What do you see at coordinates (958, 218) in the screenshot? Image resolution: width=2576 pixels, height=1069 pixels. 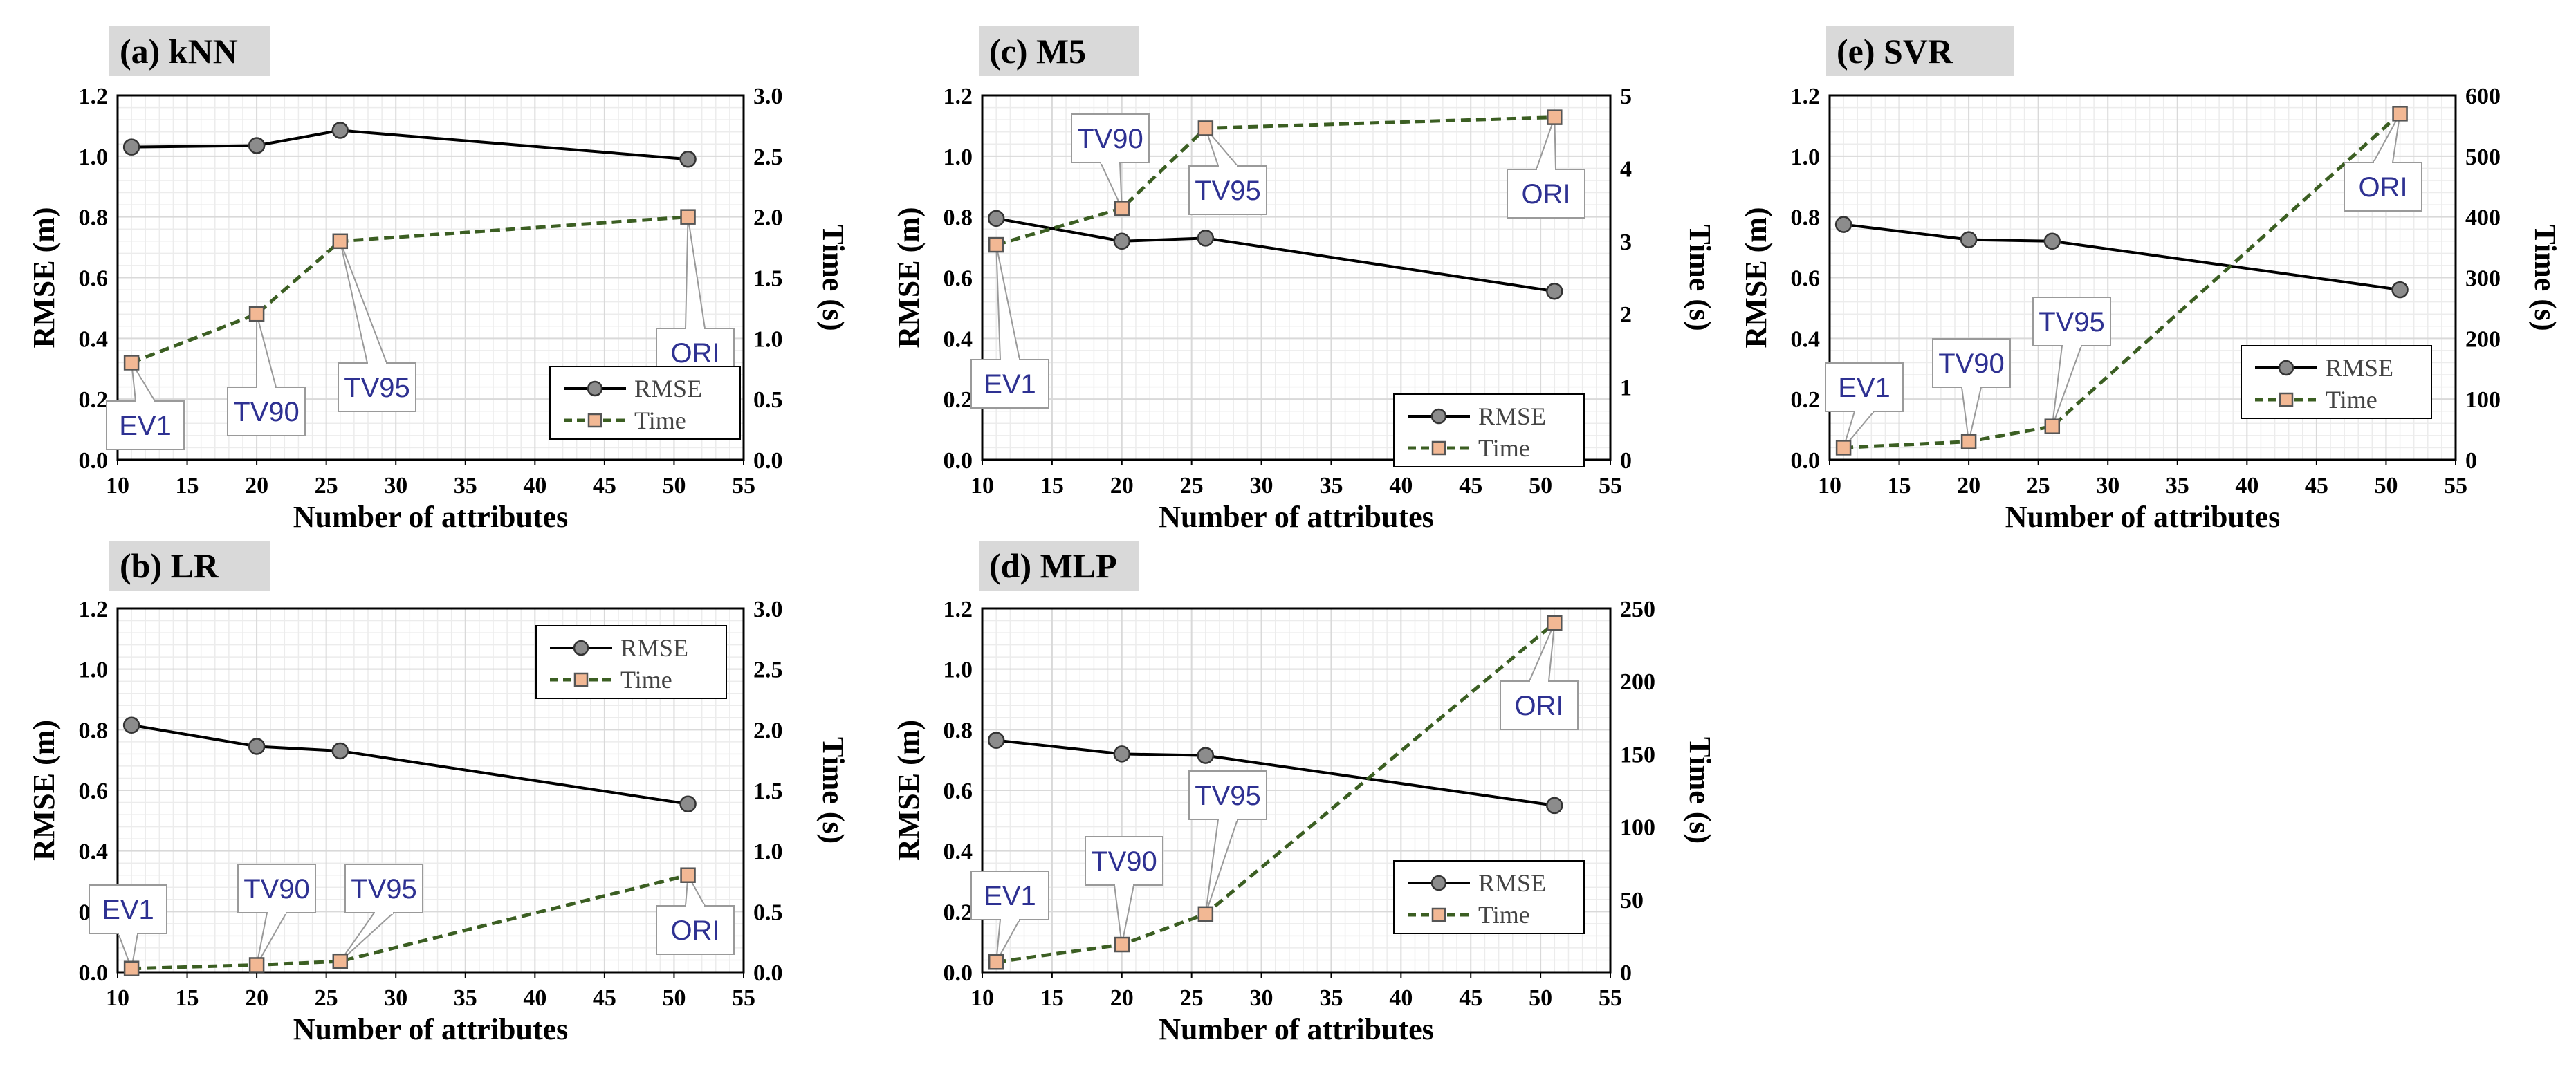 I see `y-left-tick-label: 0.8` at bounding box center [958, 218].